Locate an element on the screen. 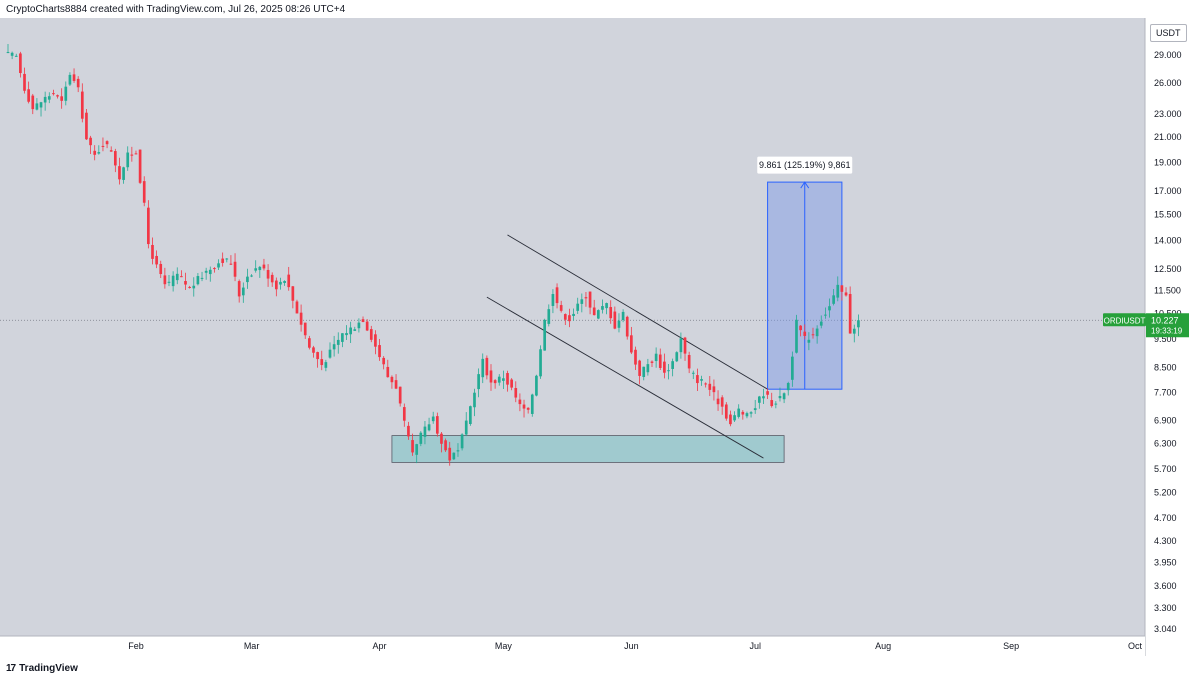 This screenshot has height=680, width=1200. countdown-label: 19:33:19 is located at coordinates (1167, 330).